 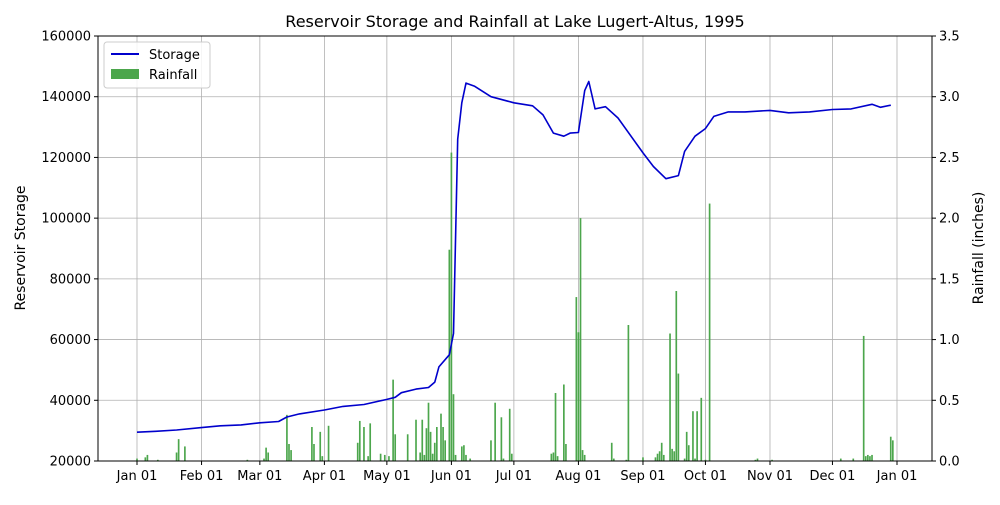 What do you see at coordinates (125, 74) in the screenshot?
I see `legend-rainfall-swatch` at bounding box center [125, 74].